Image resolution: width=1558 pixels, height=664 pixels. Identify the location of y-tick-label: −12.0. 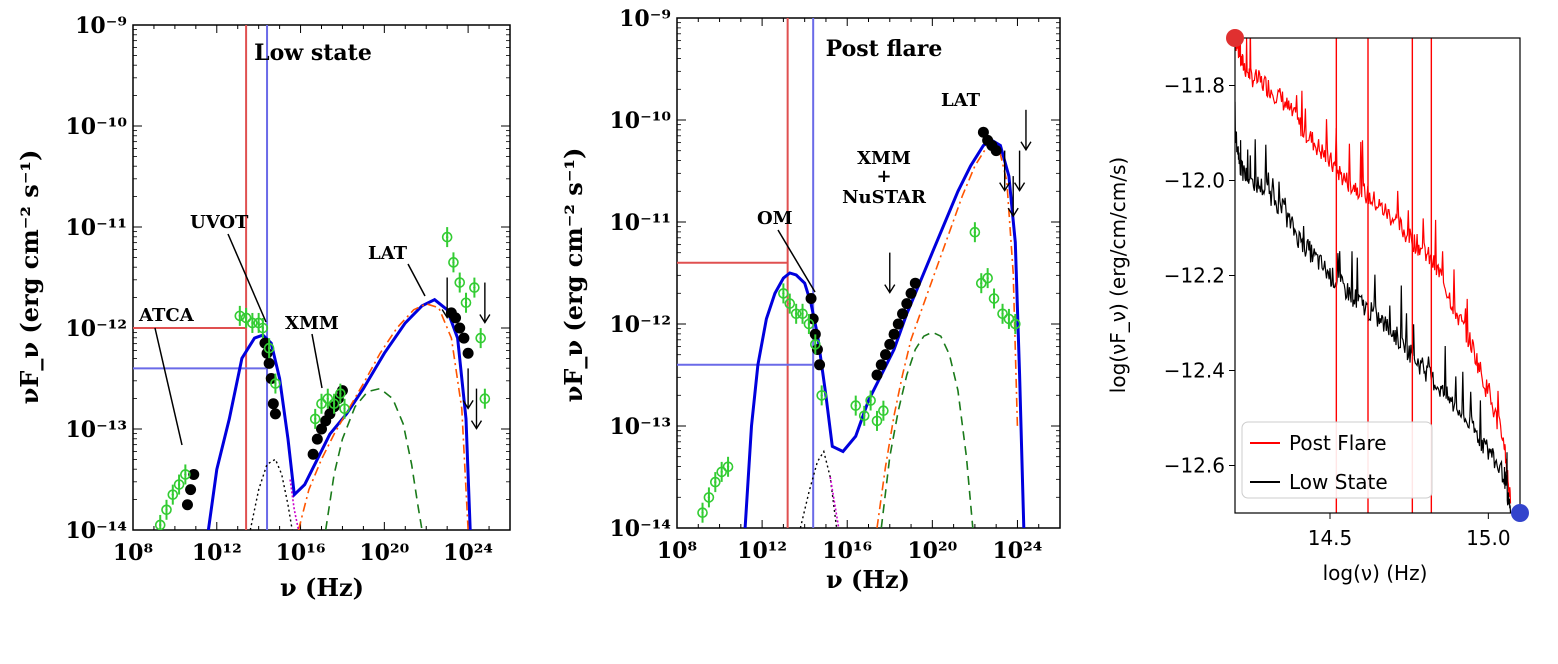
(1194, 181).